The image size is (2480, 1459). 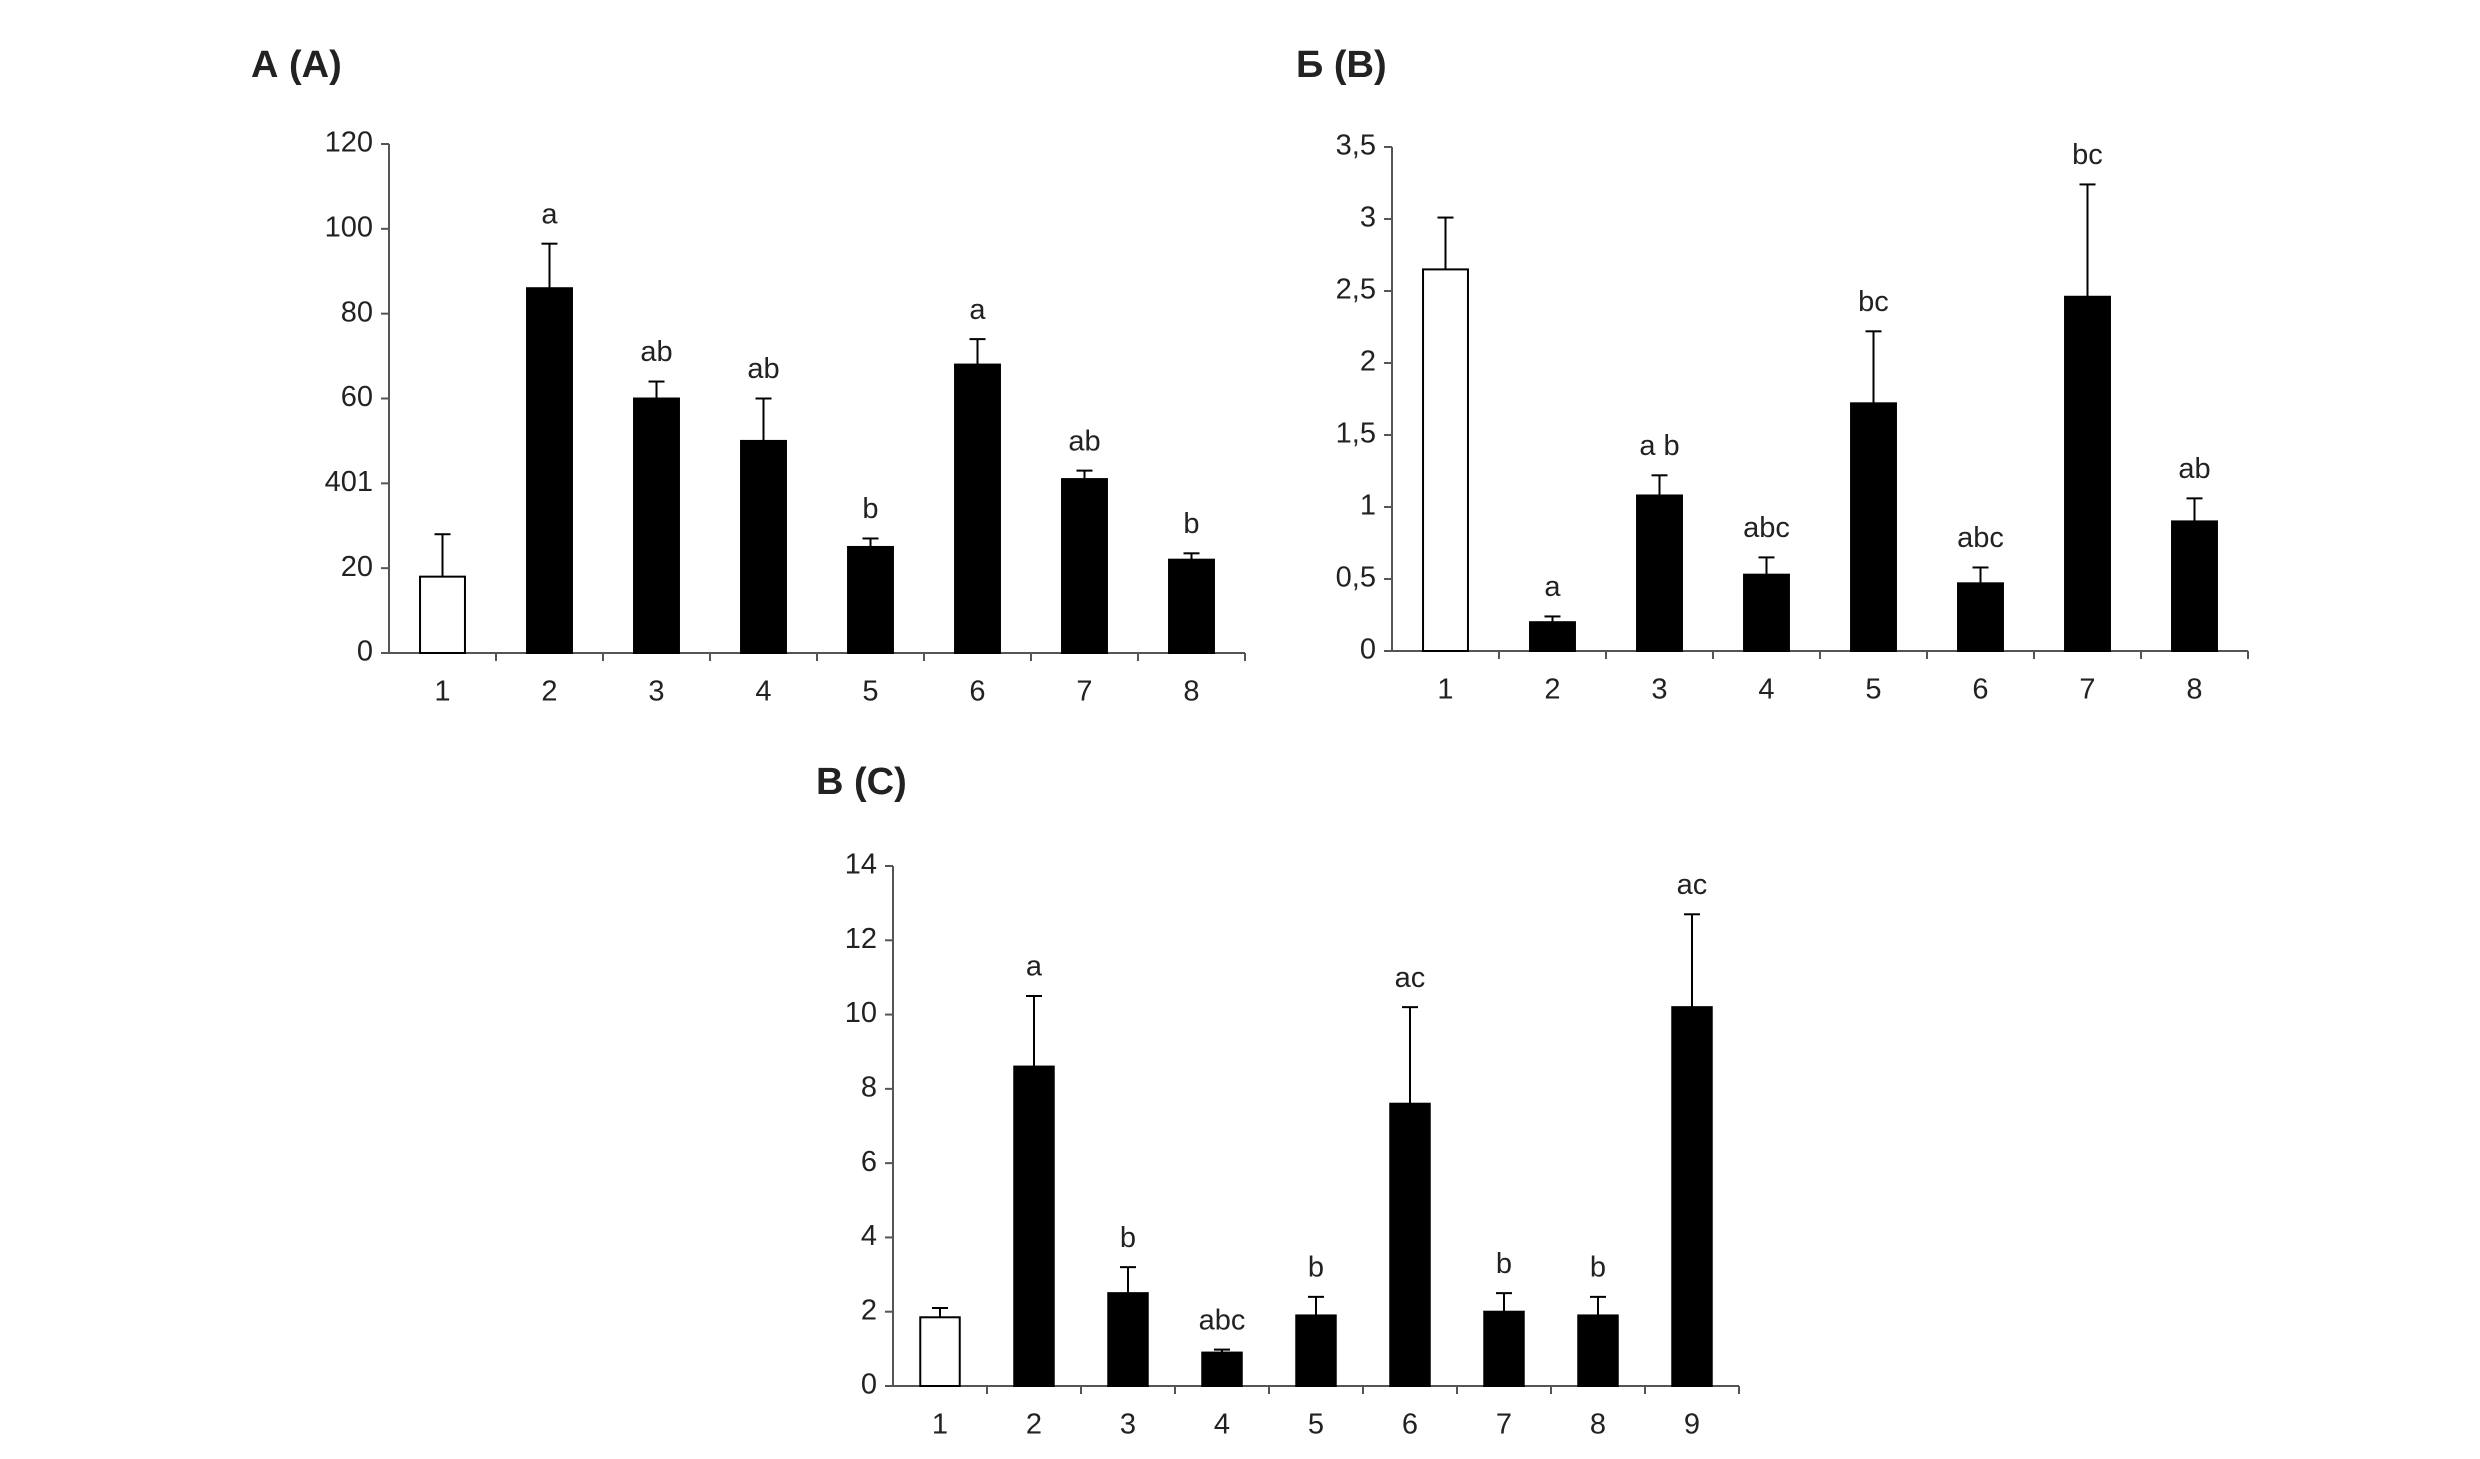 I want to click on y-tick-label: 3, so click(x=1368, y=218).